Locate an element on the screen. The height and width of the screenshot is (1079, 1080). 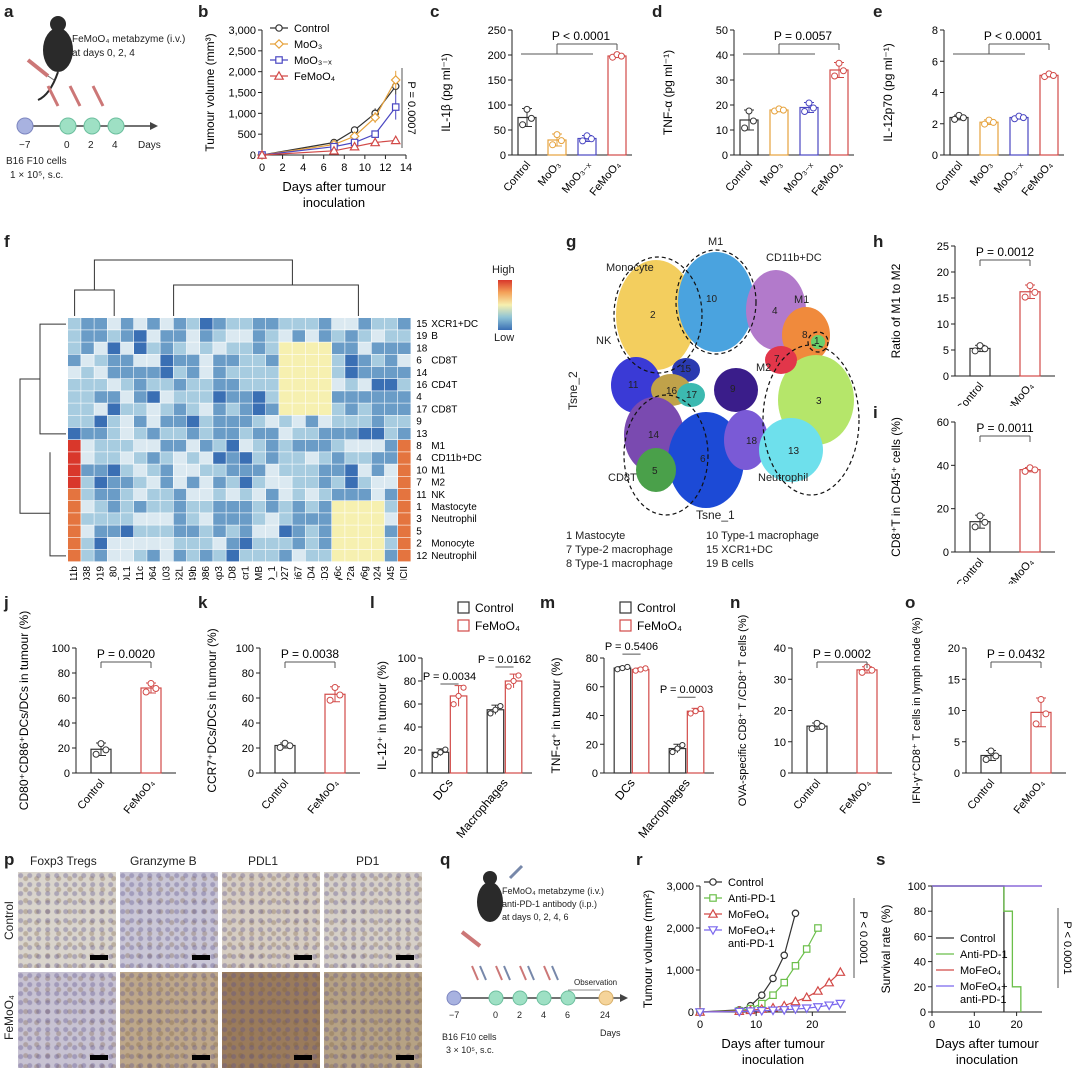
cluster-number-label: 14 is located at coordinates (654, 435).